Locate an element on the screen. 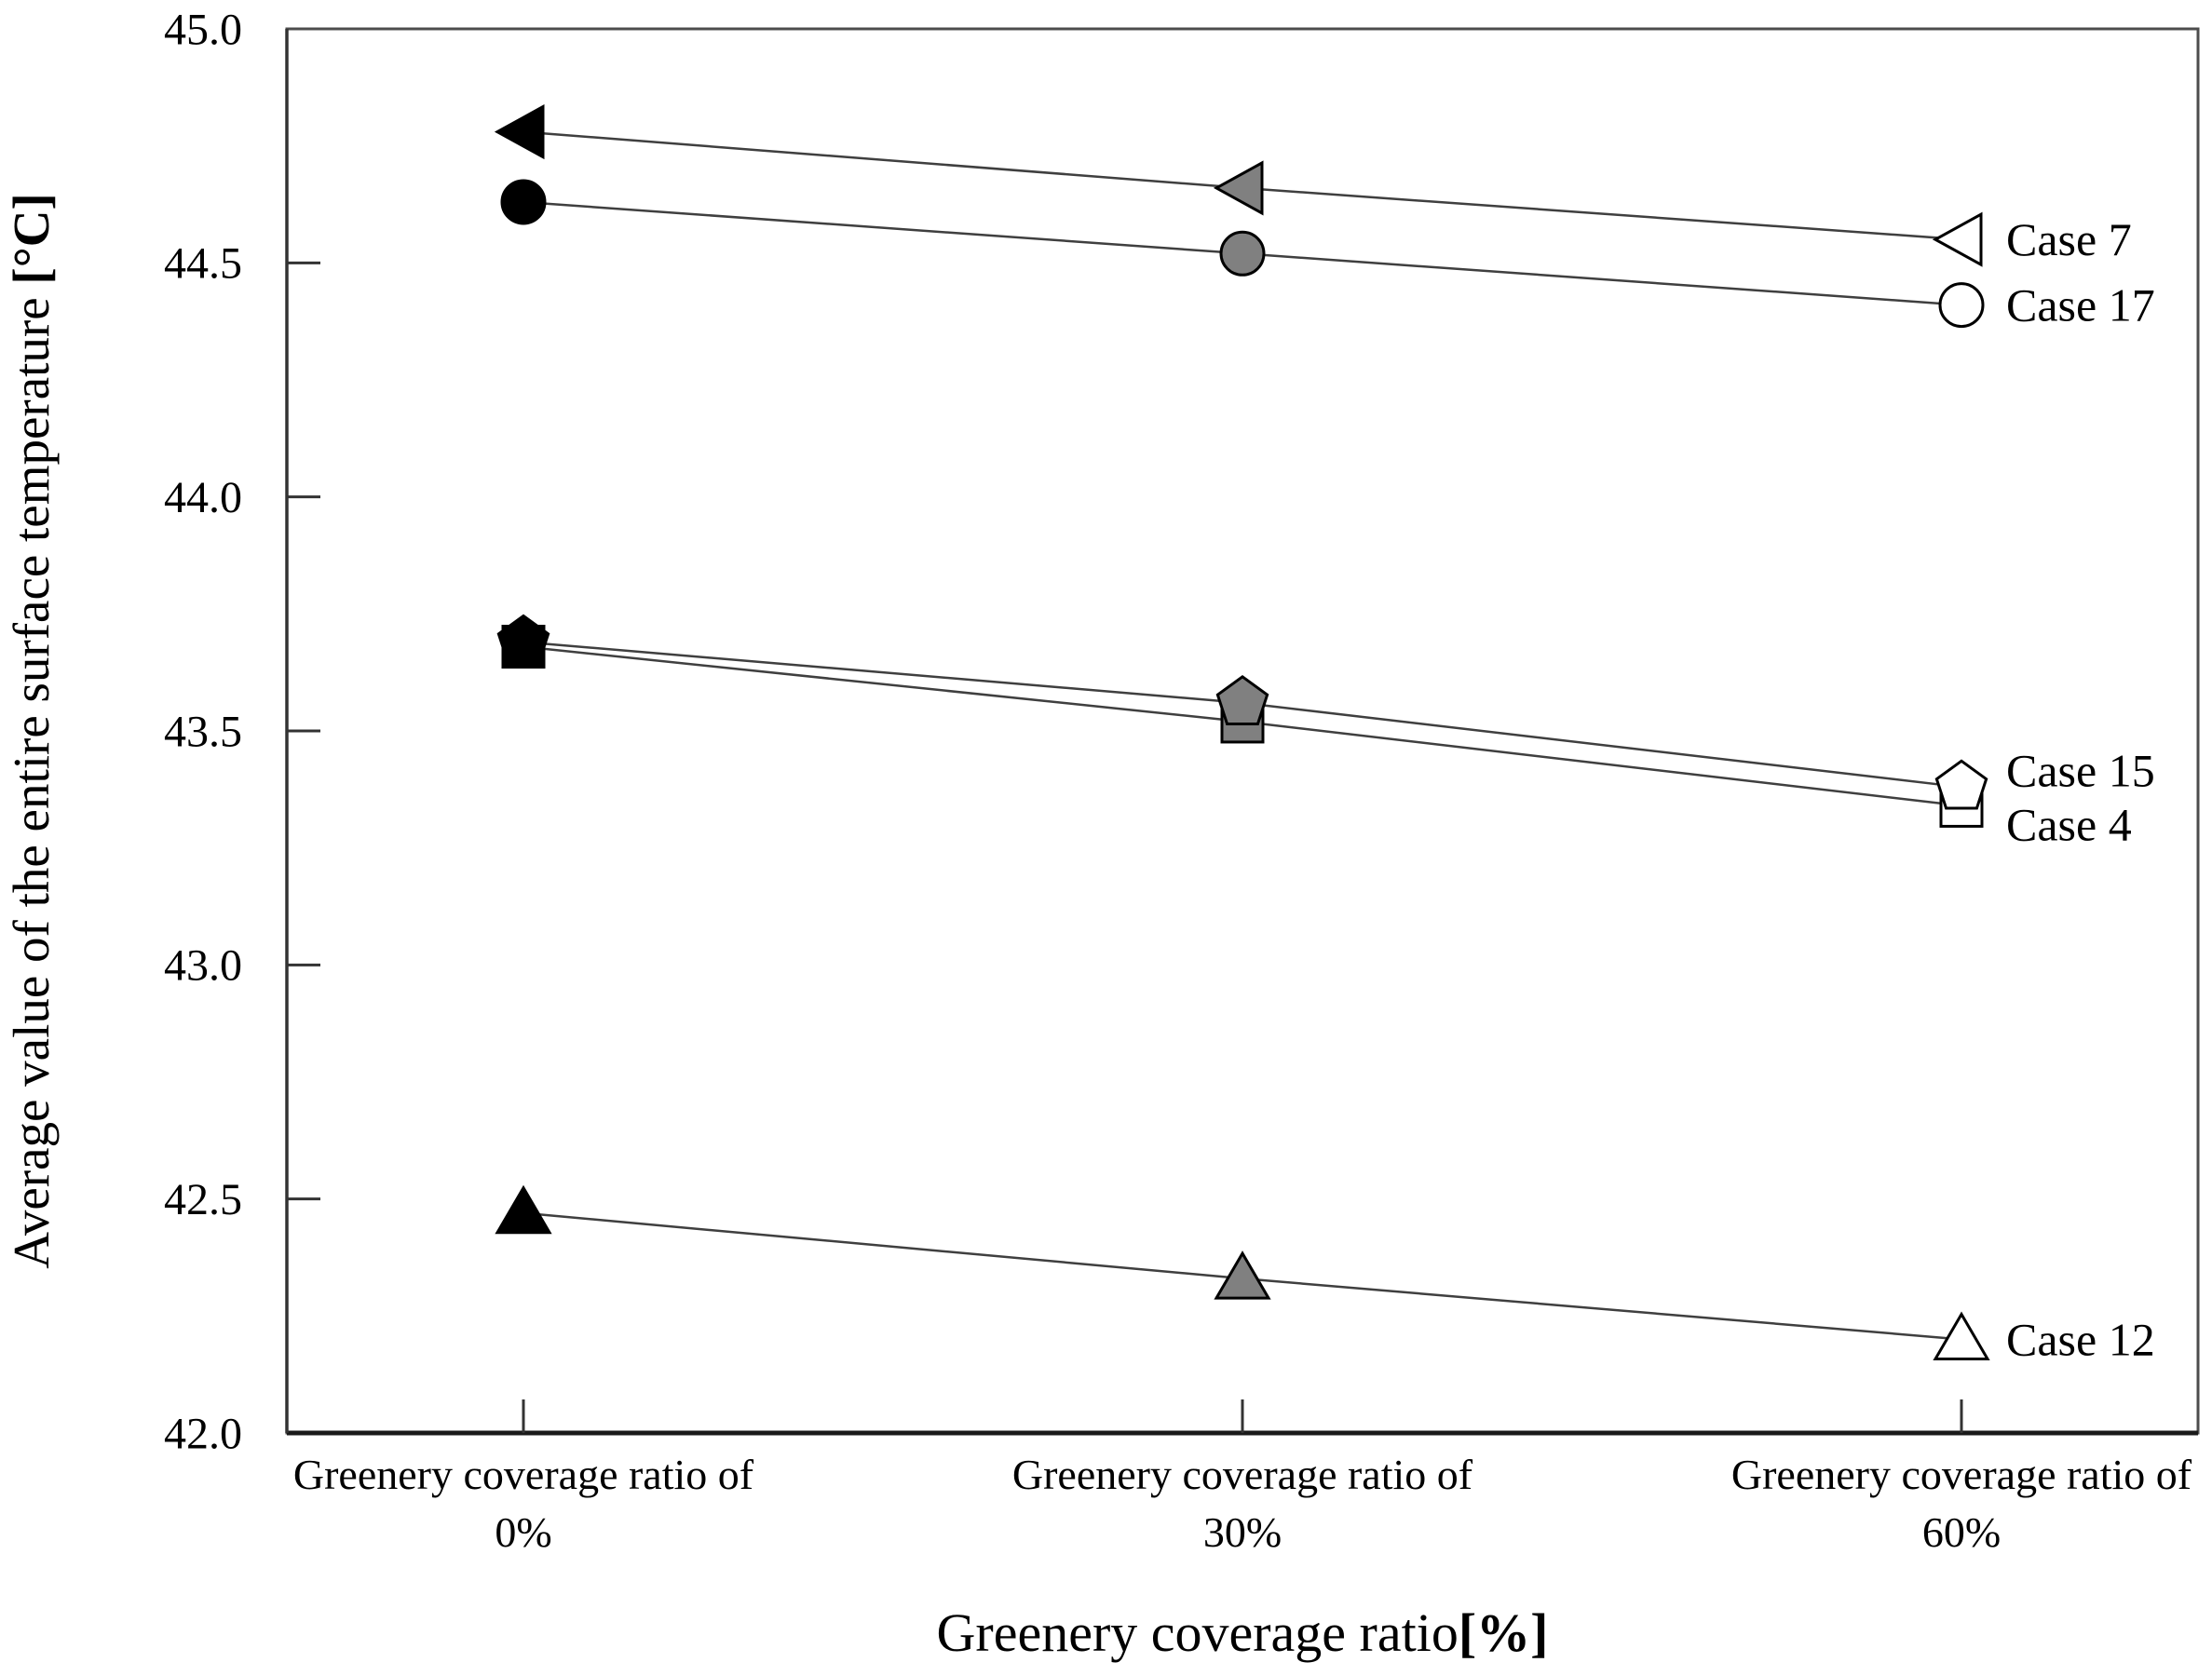 This screenshot has width=2212, height=1676. legend-label-case-4: Case 4 is located at coordinates (2069, 824).